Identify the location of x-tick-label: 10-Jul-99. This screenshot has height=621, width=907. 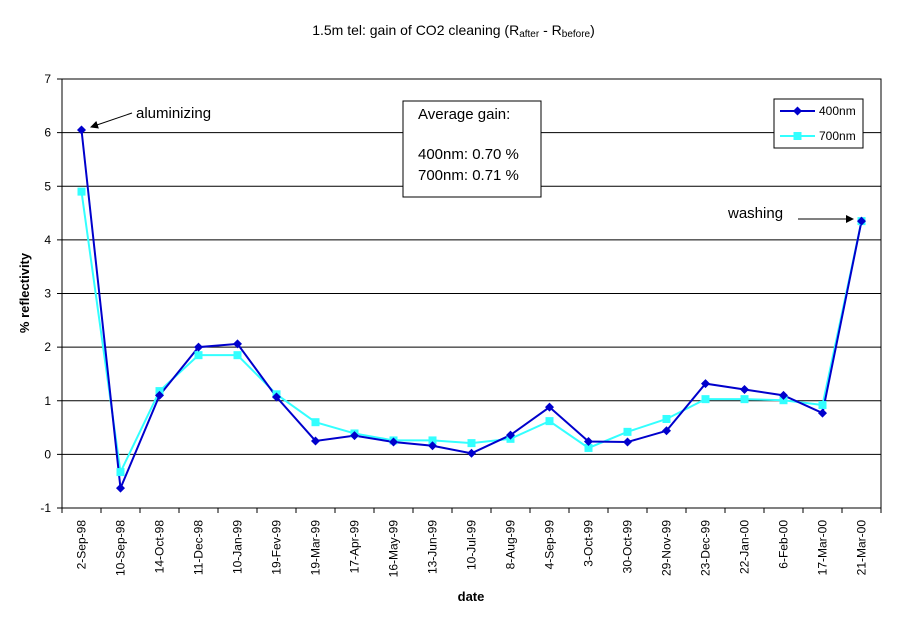
(472, 545).